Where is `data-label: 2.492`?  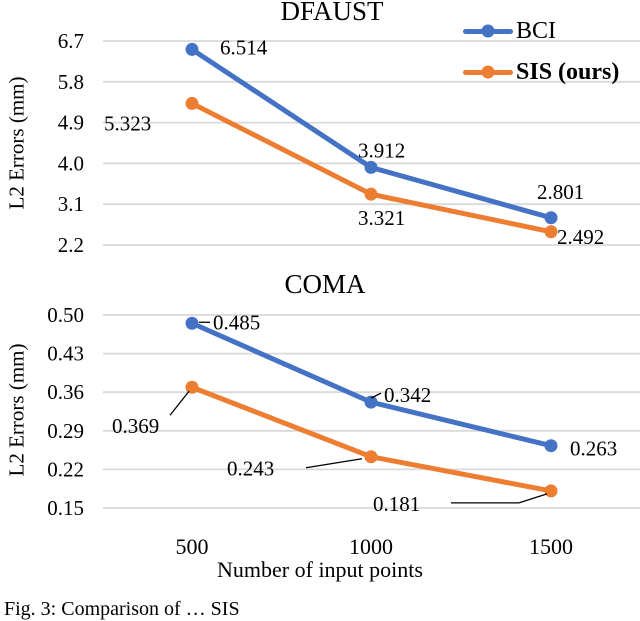
data-label: 2.492 is located at coordinates (580, 237).